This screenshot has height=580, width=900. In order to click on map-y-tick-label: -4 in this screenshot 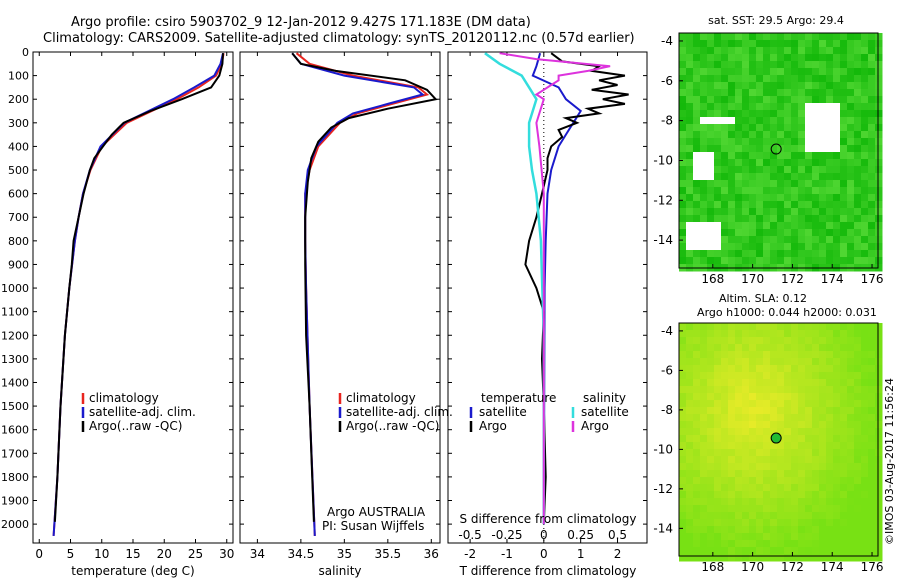, I will do `click(667, 331)`.